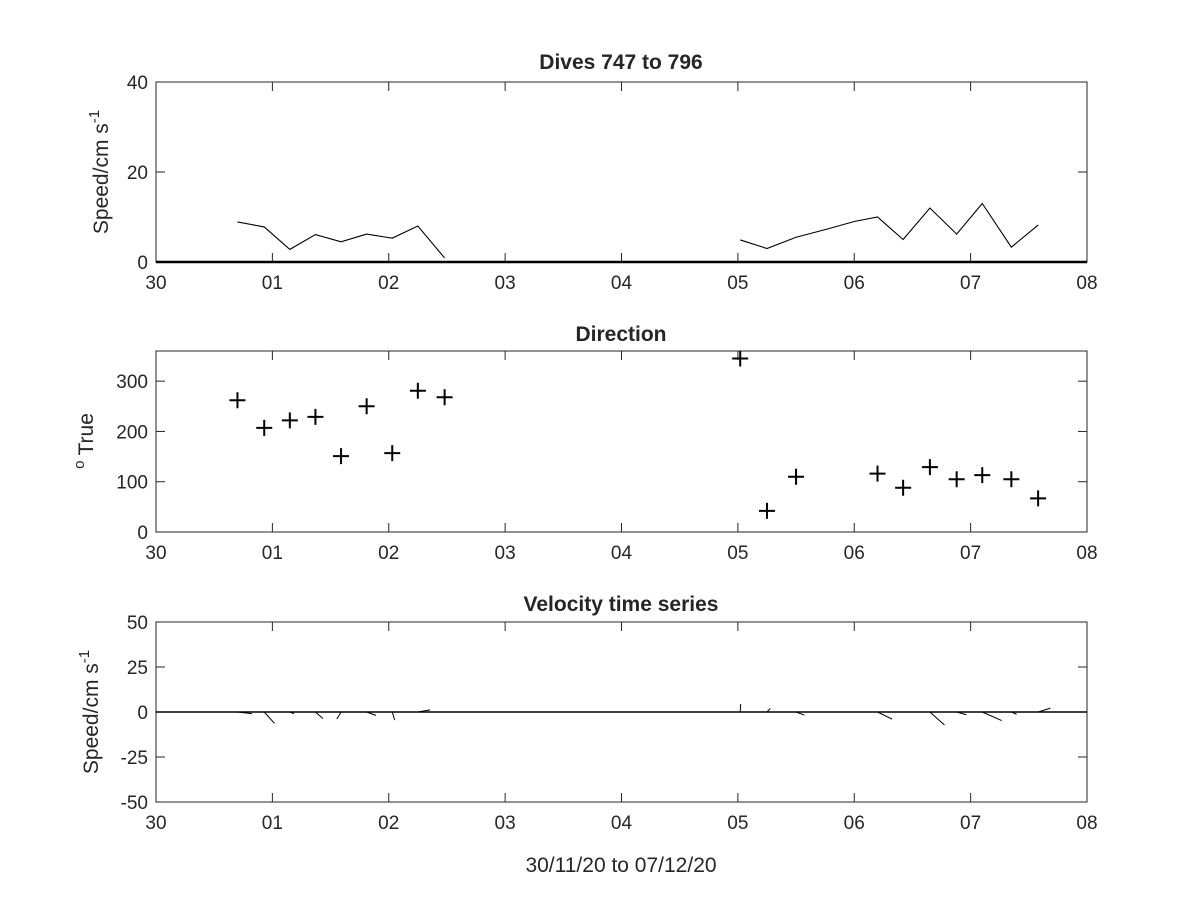  What do you see at coordinates (91, 718) in the screenshot?
I see `velocity-ylabel-text: Speed/cm s` at bounding box center [91, 718].